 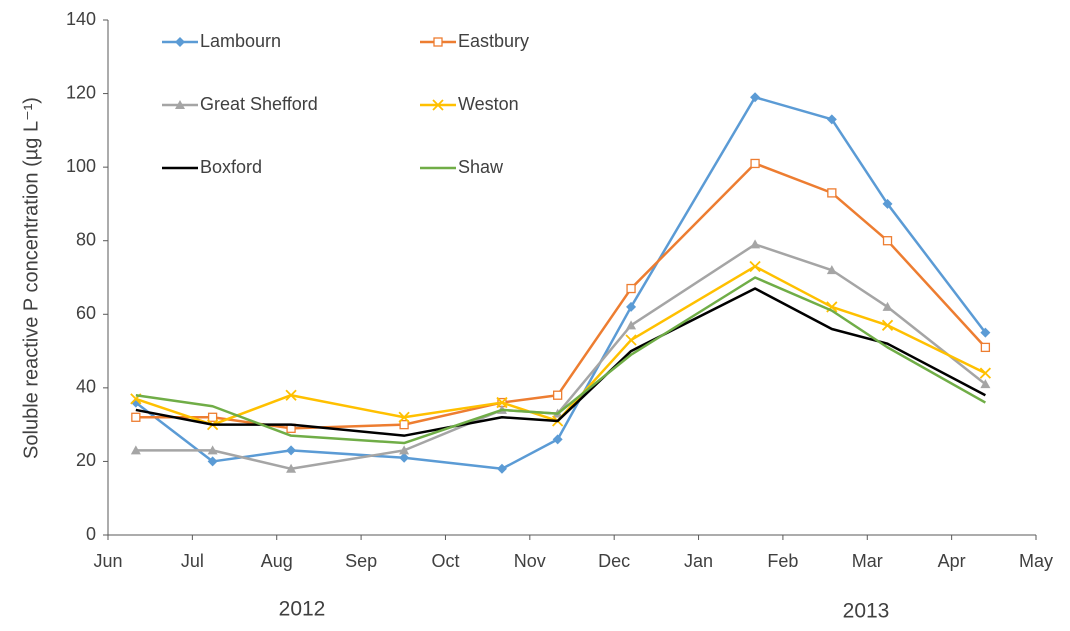 I want to click on x-tick-label: Jun, so click(x=107, y=561).